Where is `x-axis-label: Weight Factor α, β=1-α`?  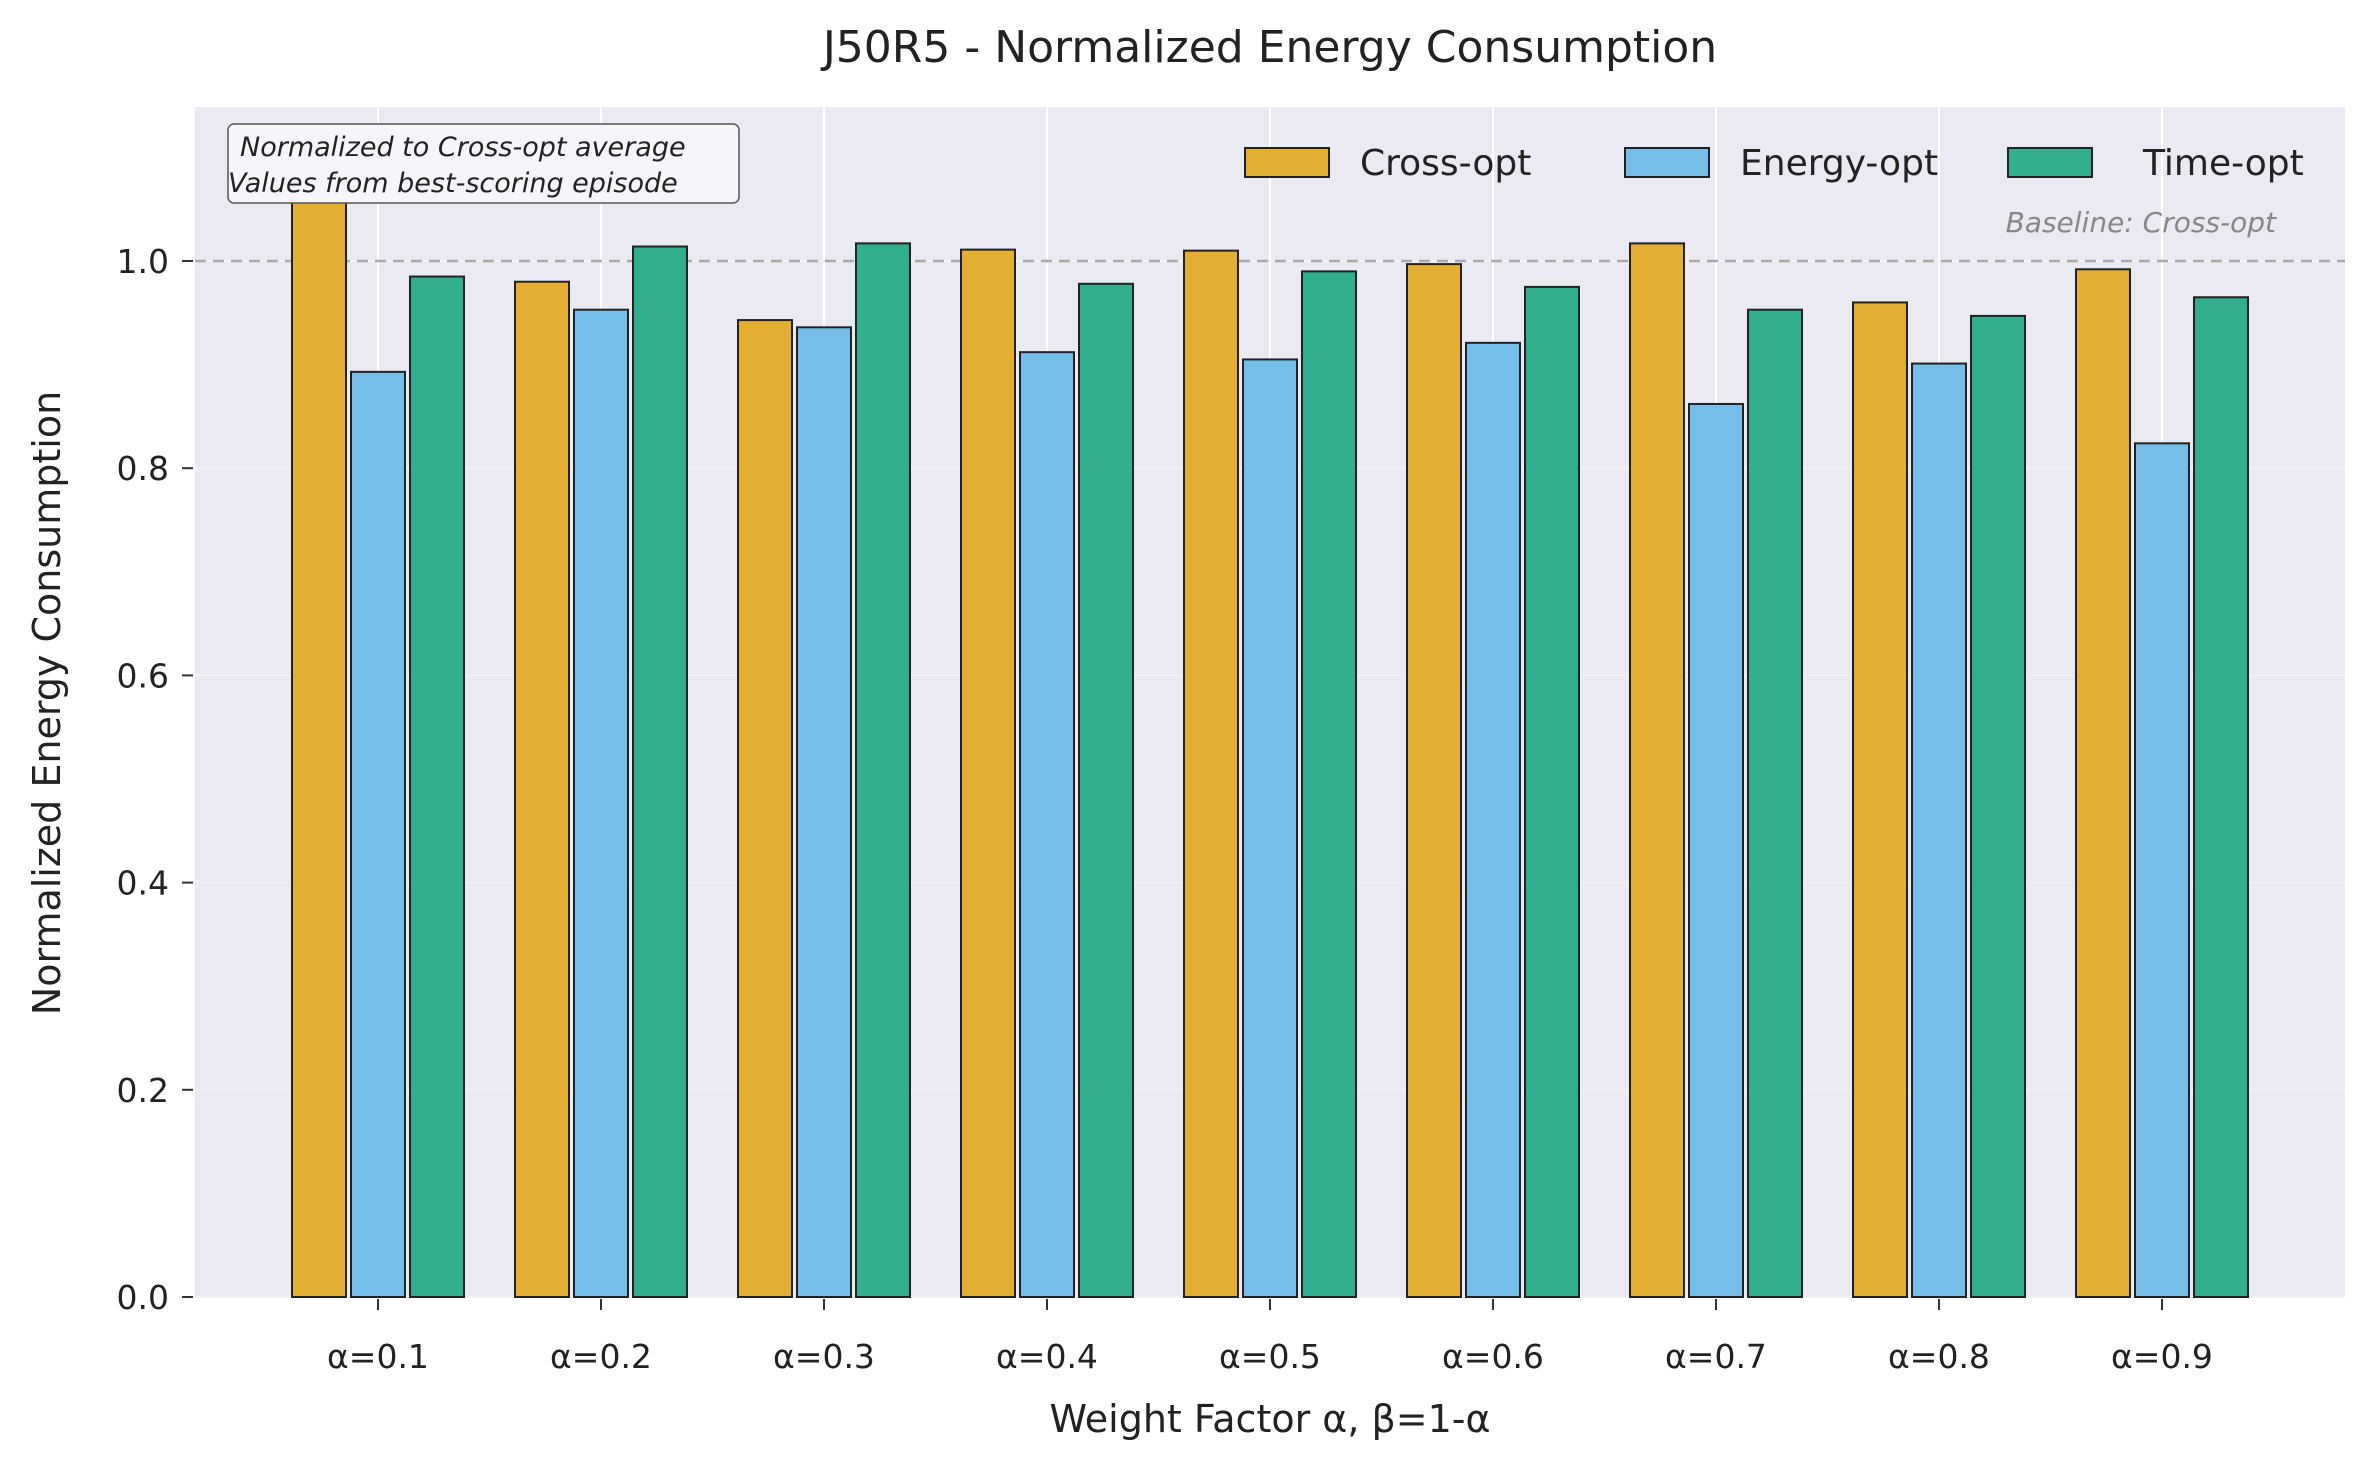 x-axis-label: Weight Factor α, β=1-α is located at coordinates (1269, 1419).